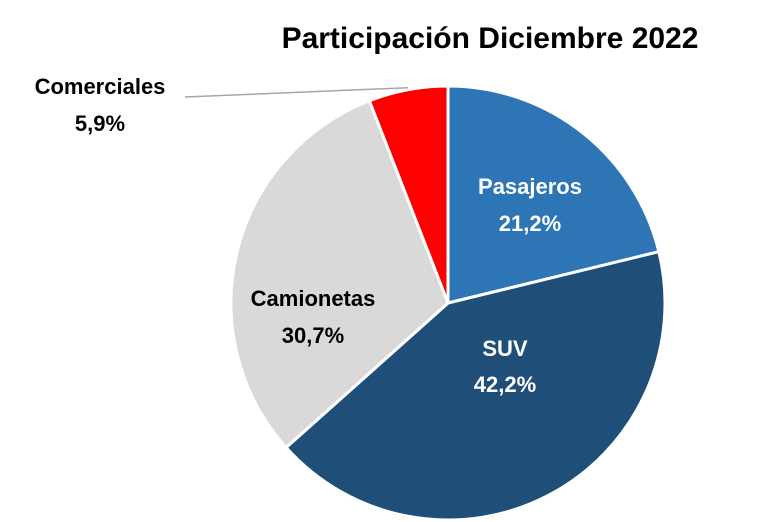 This screenshot has height=522, width=757. What do you see at coordinates (100, 123) in the screenshot?
I see `slice-value-label: 5,9%` at bounding box center [100, 123].